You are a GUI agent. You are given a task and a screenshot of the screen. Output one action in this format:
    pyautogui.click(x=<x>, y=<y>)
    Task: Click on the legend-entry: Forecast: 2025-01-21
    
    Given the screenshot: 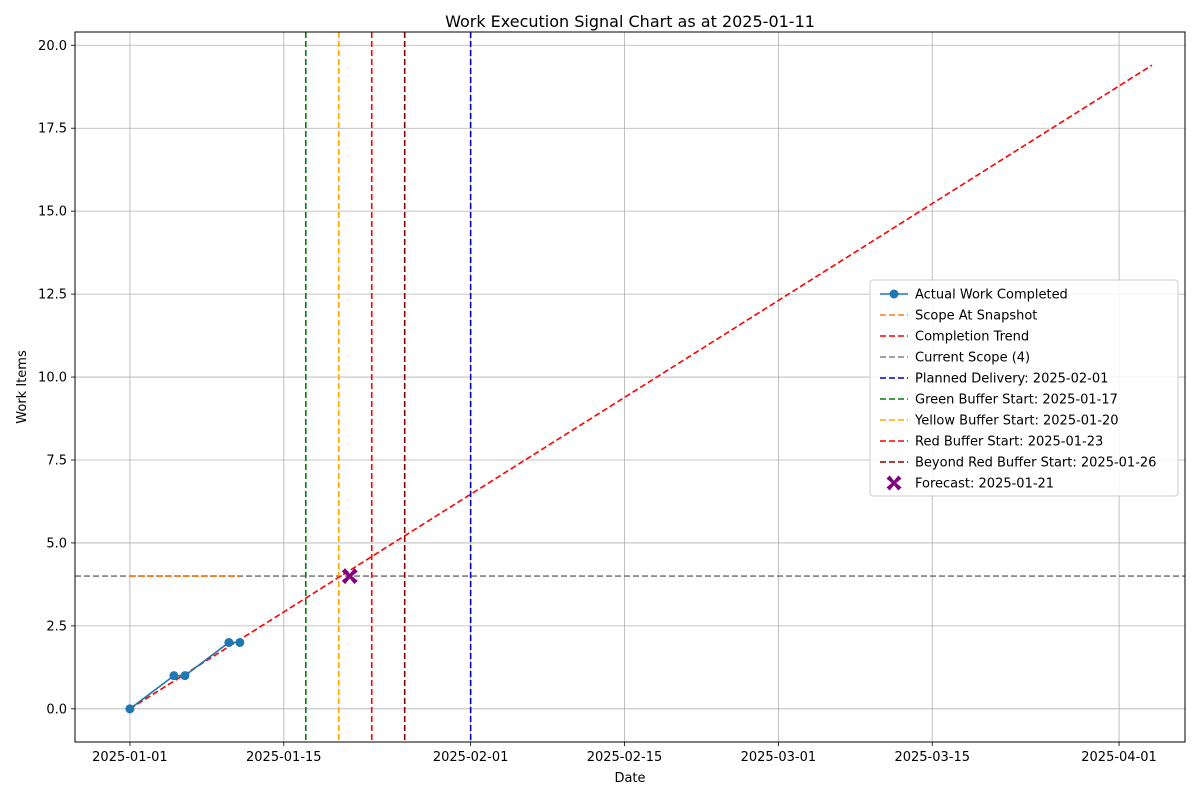 What is the action you would take?
    pyautogui.click(x=970, y=483)
    